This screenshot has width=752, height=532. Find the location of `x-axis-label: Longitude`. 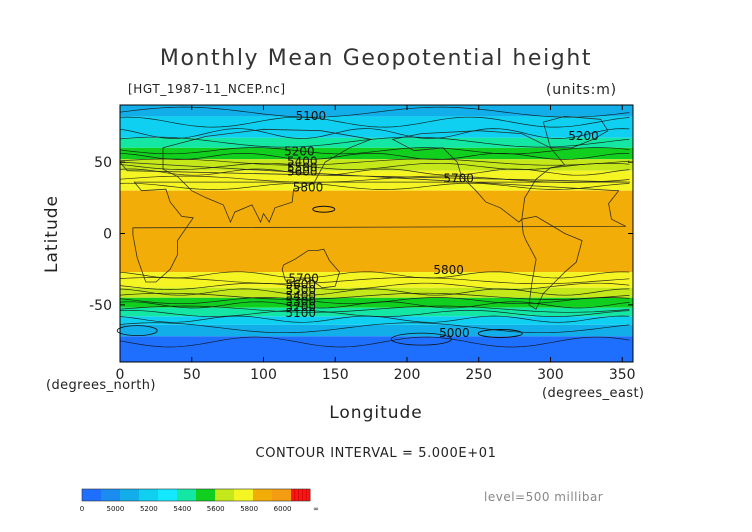

x-axis-label: Longitude is located at coordinates (376, 413).